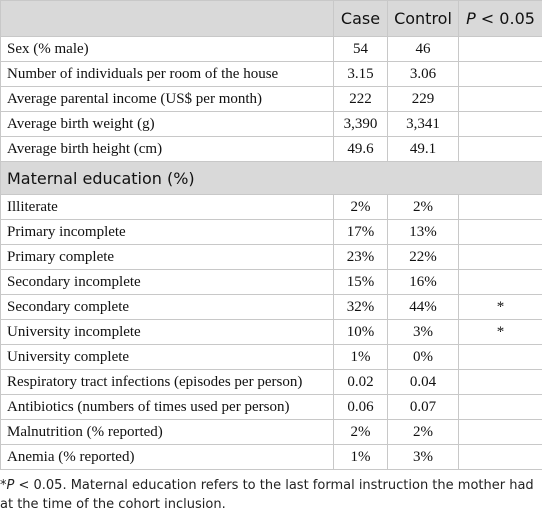  What do you see at coordinates (360, 149) in the screenshot?
I see `value-cell: 49.6` at bounding box center [360, 149].